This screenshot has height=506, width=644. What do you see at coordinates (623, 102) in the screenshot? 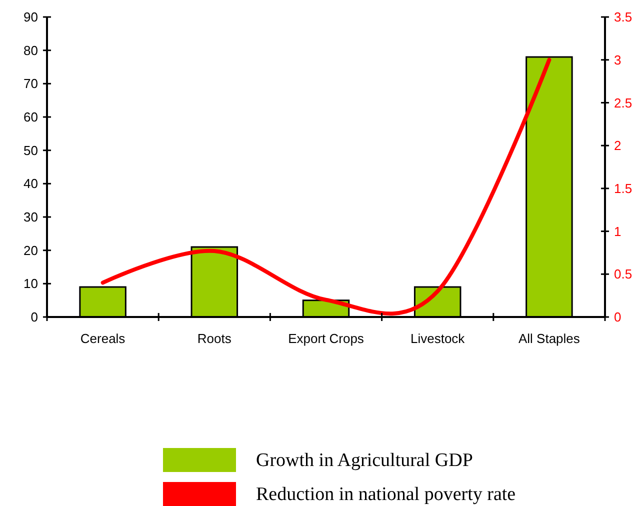
I see `y2-tick-label: 2.5` at bounding box center [623, 102].